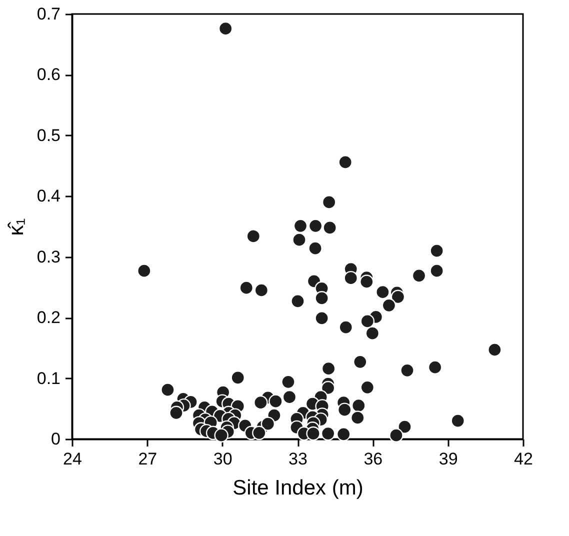 The width and height of the screenshot is (569, 536). I want to click on y-tick-label: 0.5, so click(48, 135).